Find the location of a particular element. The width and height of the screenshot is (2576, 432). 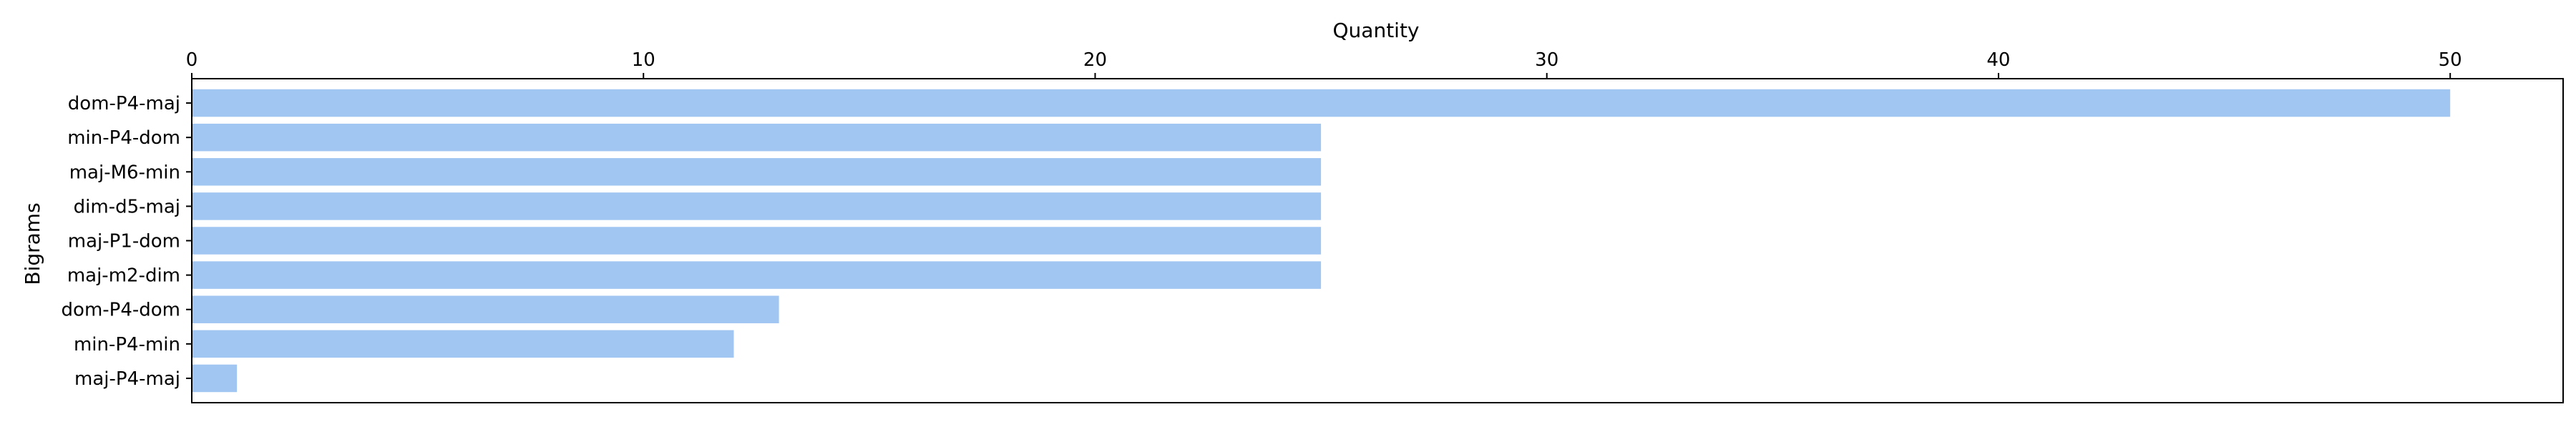

x-tick-label: 20 is located at coordinates (1095, 60).